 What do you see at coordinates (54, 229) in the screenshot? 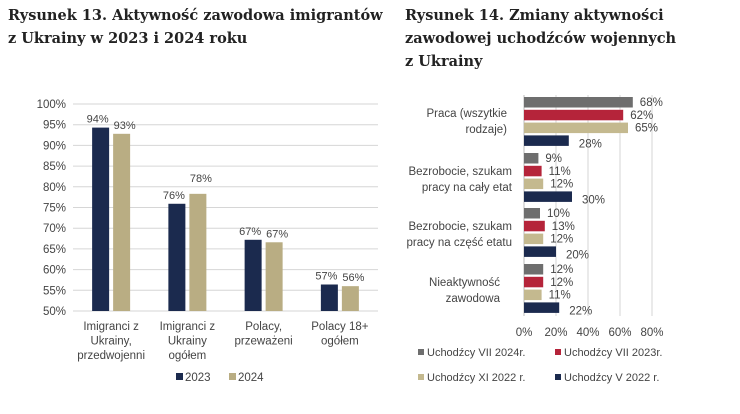
I see `y-tick-label: 70%` at bounding box center [54, 229].